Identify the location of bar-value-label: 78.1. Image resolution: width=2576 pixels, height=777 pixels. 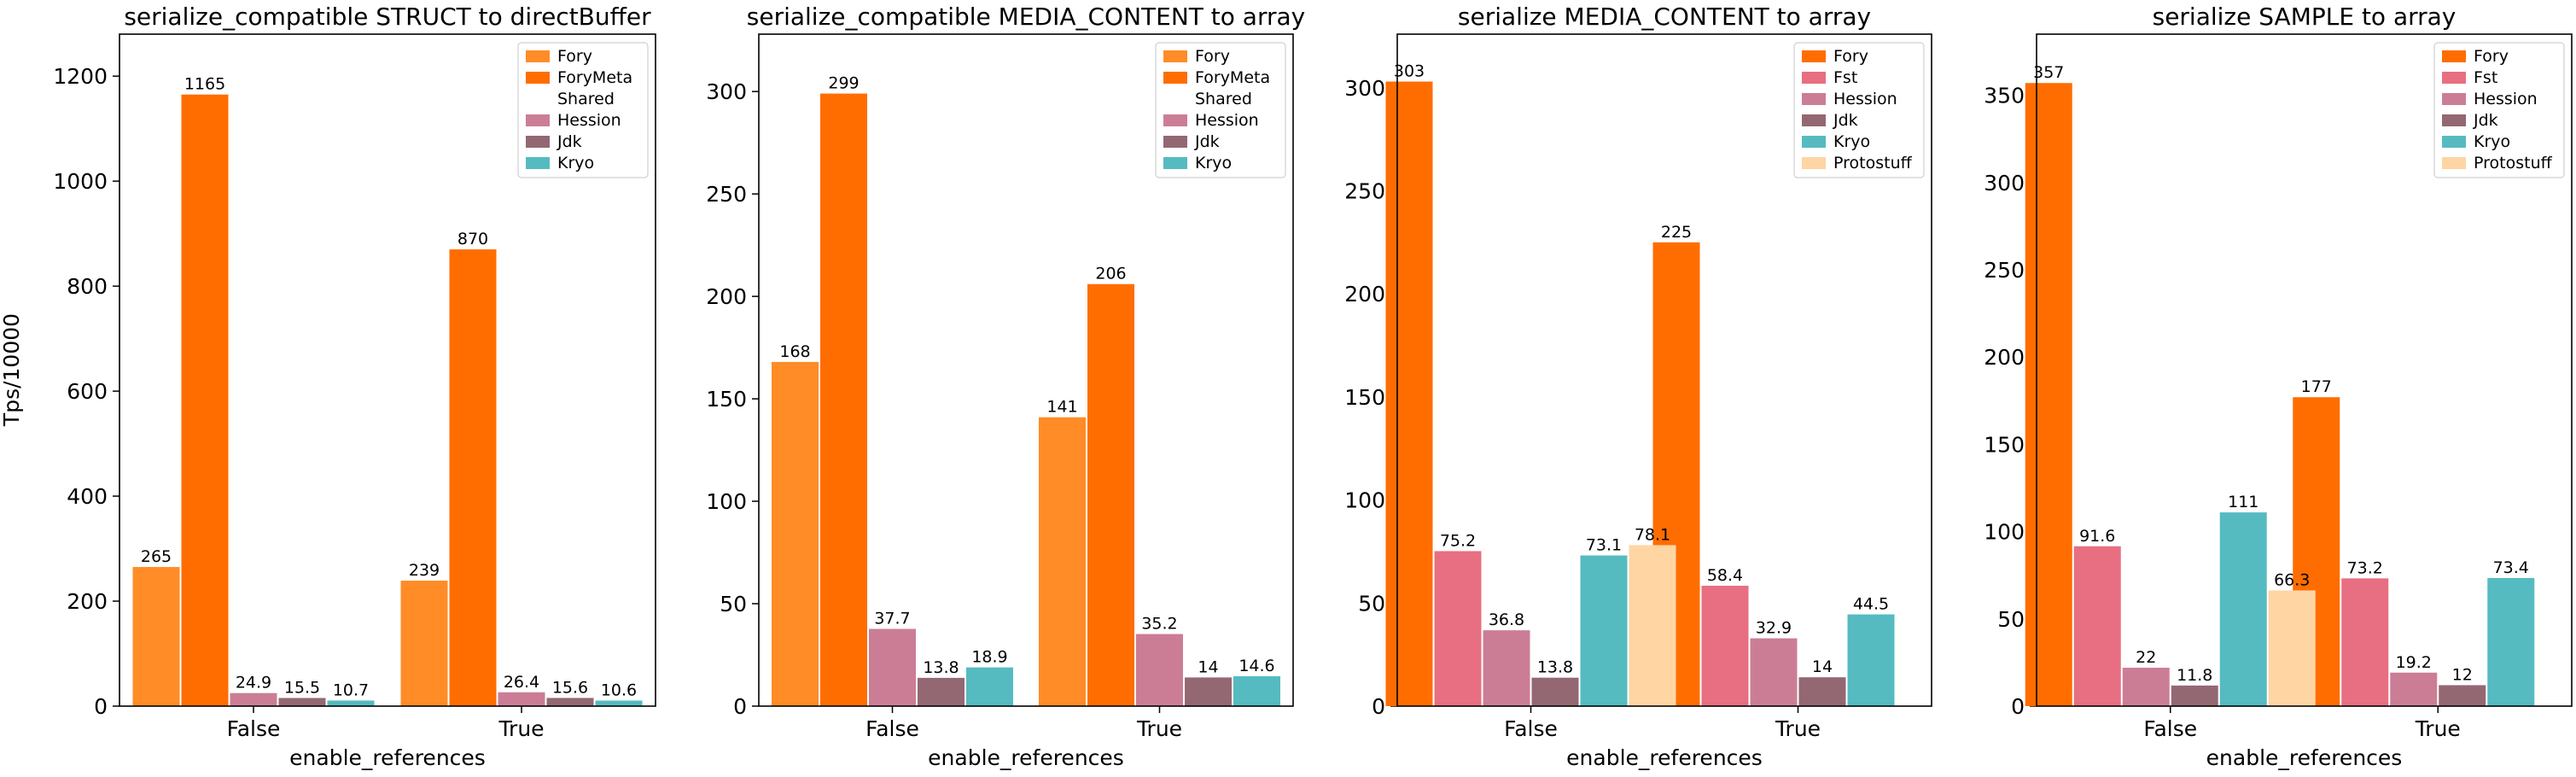
(1652, 534).